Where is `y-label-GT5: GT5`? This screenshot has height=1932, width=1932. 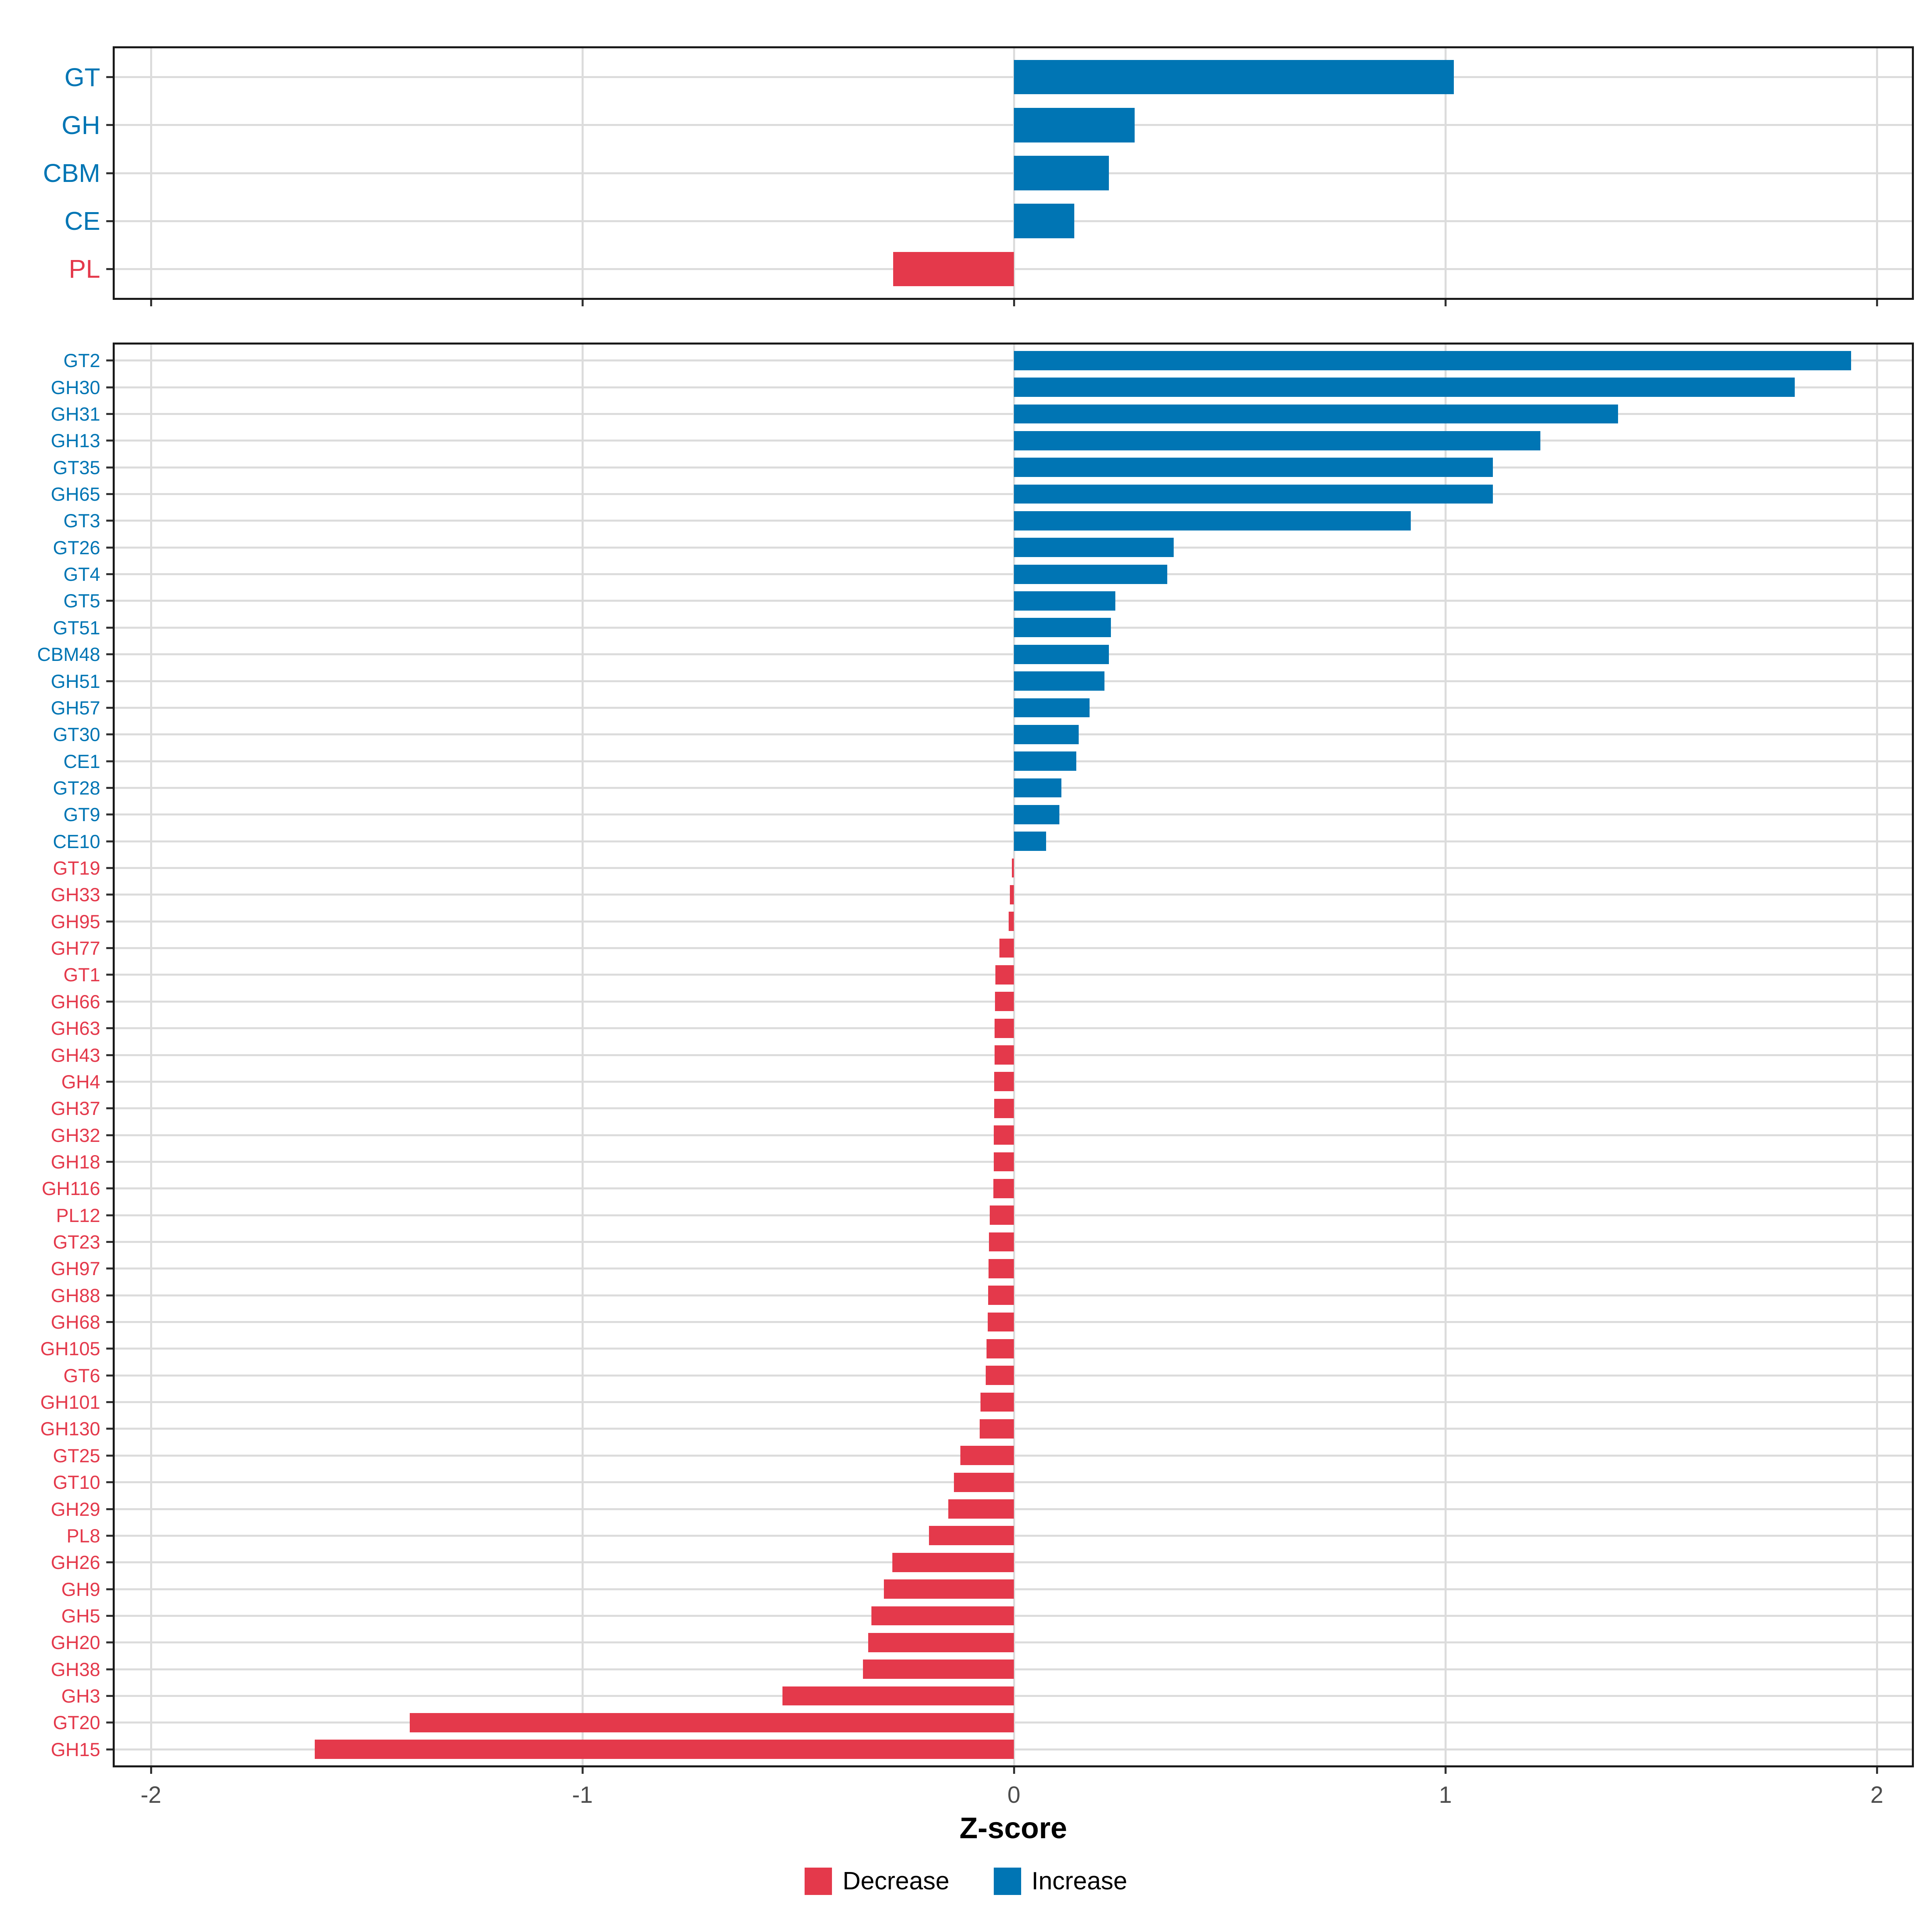
y-label-GT5: GT5 is located at coordinates (81, 601).